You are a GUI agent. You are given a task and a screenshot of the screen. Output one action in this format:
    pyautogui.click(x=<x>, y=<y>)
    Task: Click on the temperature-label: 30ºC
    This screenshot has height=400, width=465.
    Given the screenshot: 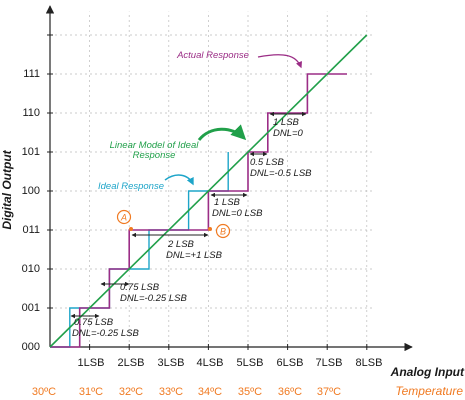 What is the action you would take?
    pyautogui.click(x=44, y=392)
    